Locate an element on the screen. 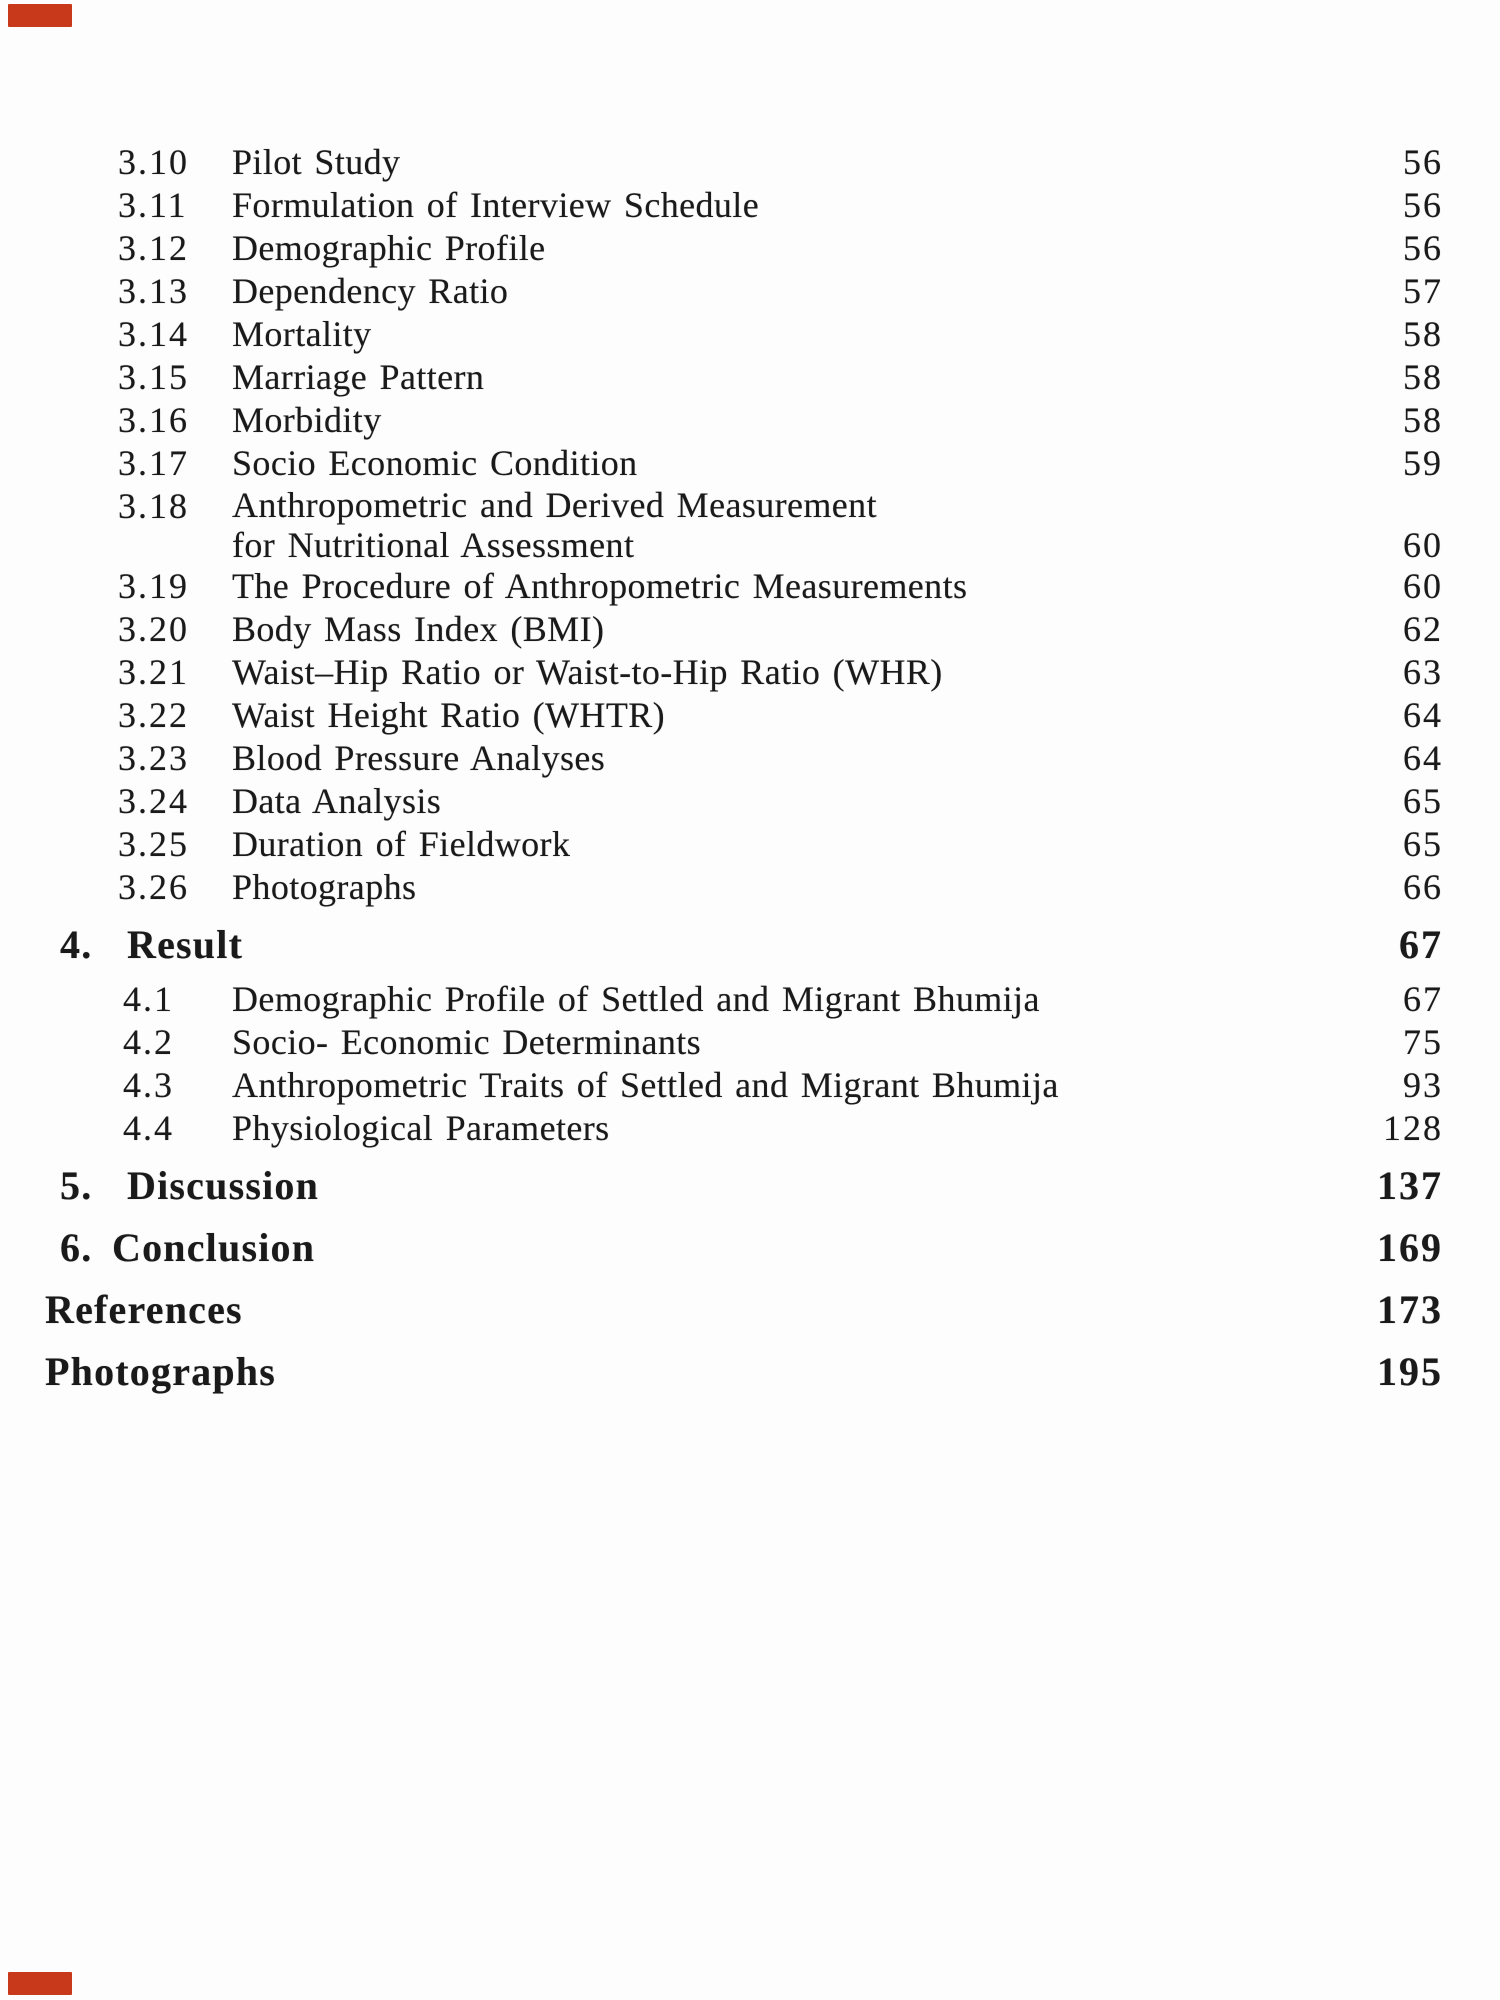 The height and width of the screenshot is (2000, 1500). toc-entry-number: 4.1 is located at coordinates (148, 999).